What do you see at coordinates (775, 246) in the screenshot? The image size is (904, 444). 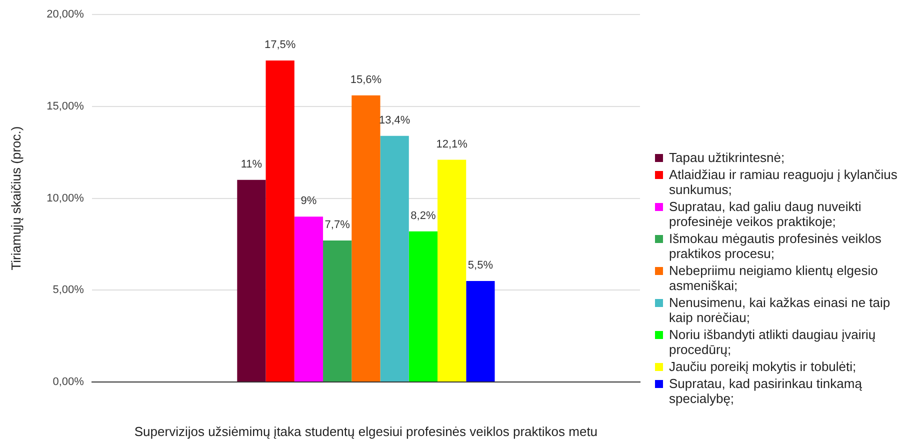 I see `legend-label: Išmokau mėgautis profesinės veiklos praktikos procesu;` at bounding box center [775, 246].